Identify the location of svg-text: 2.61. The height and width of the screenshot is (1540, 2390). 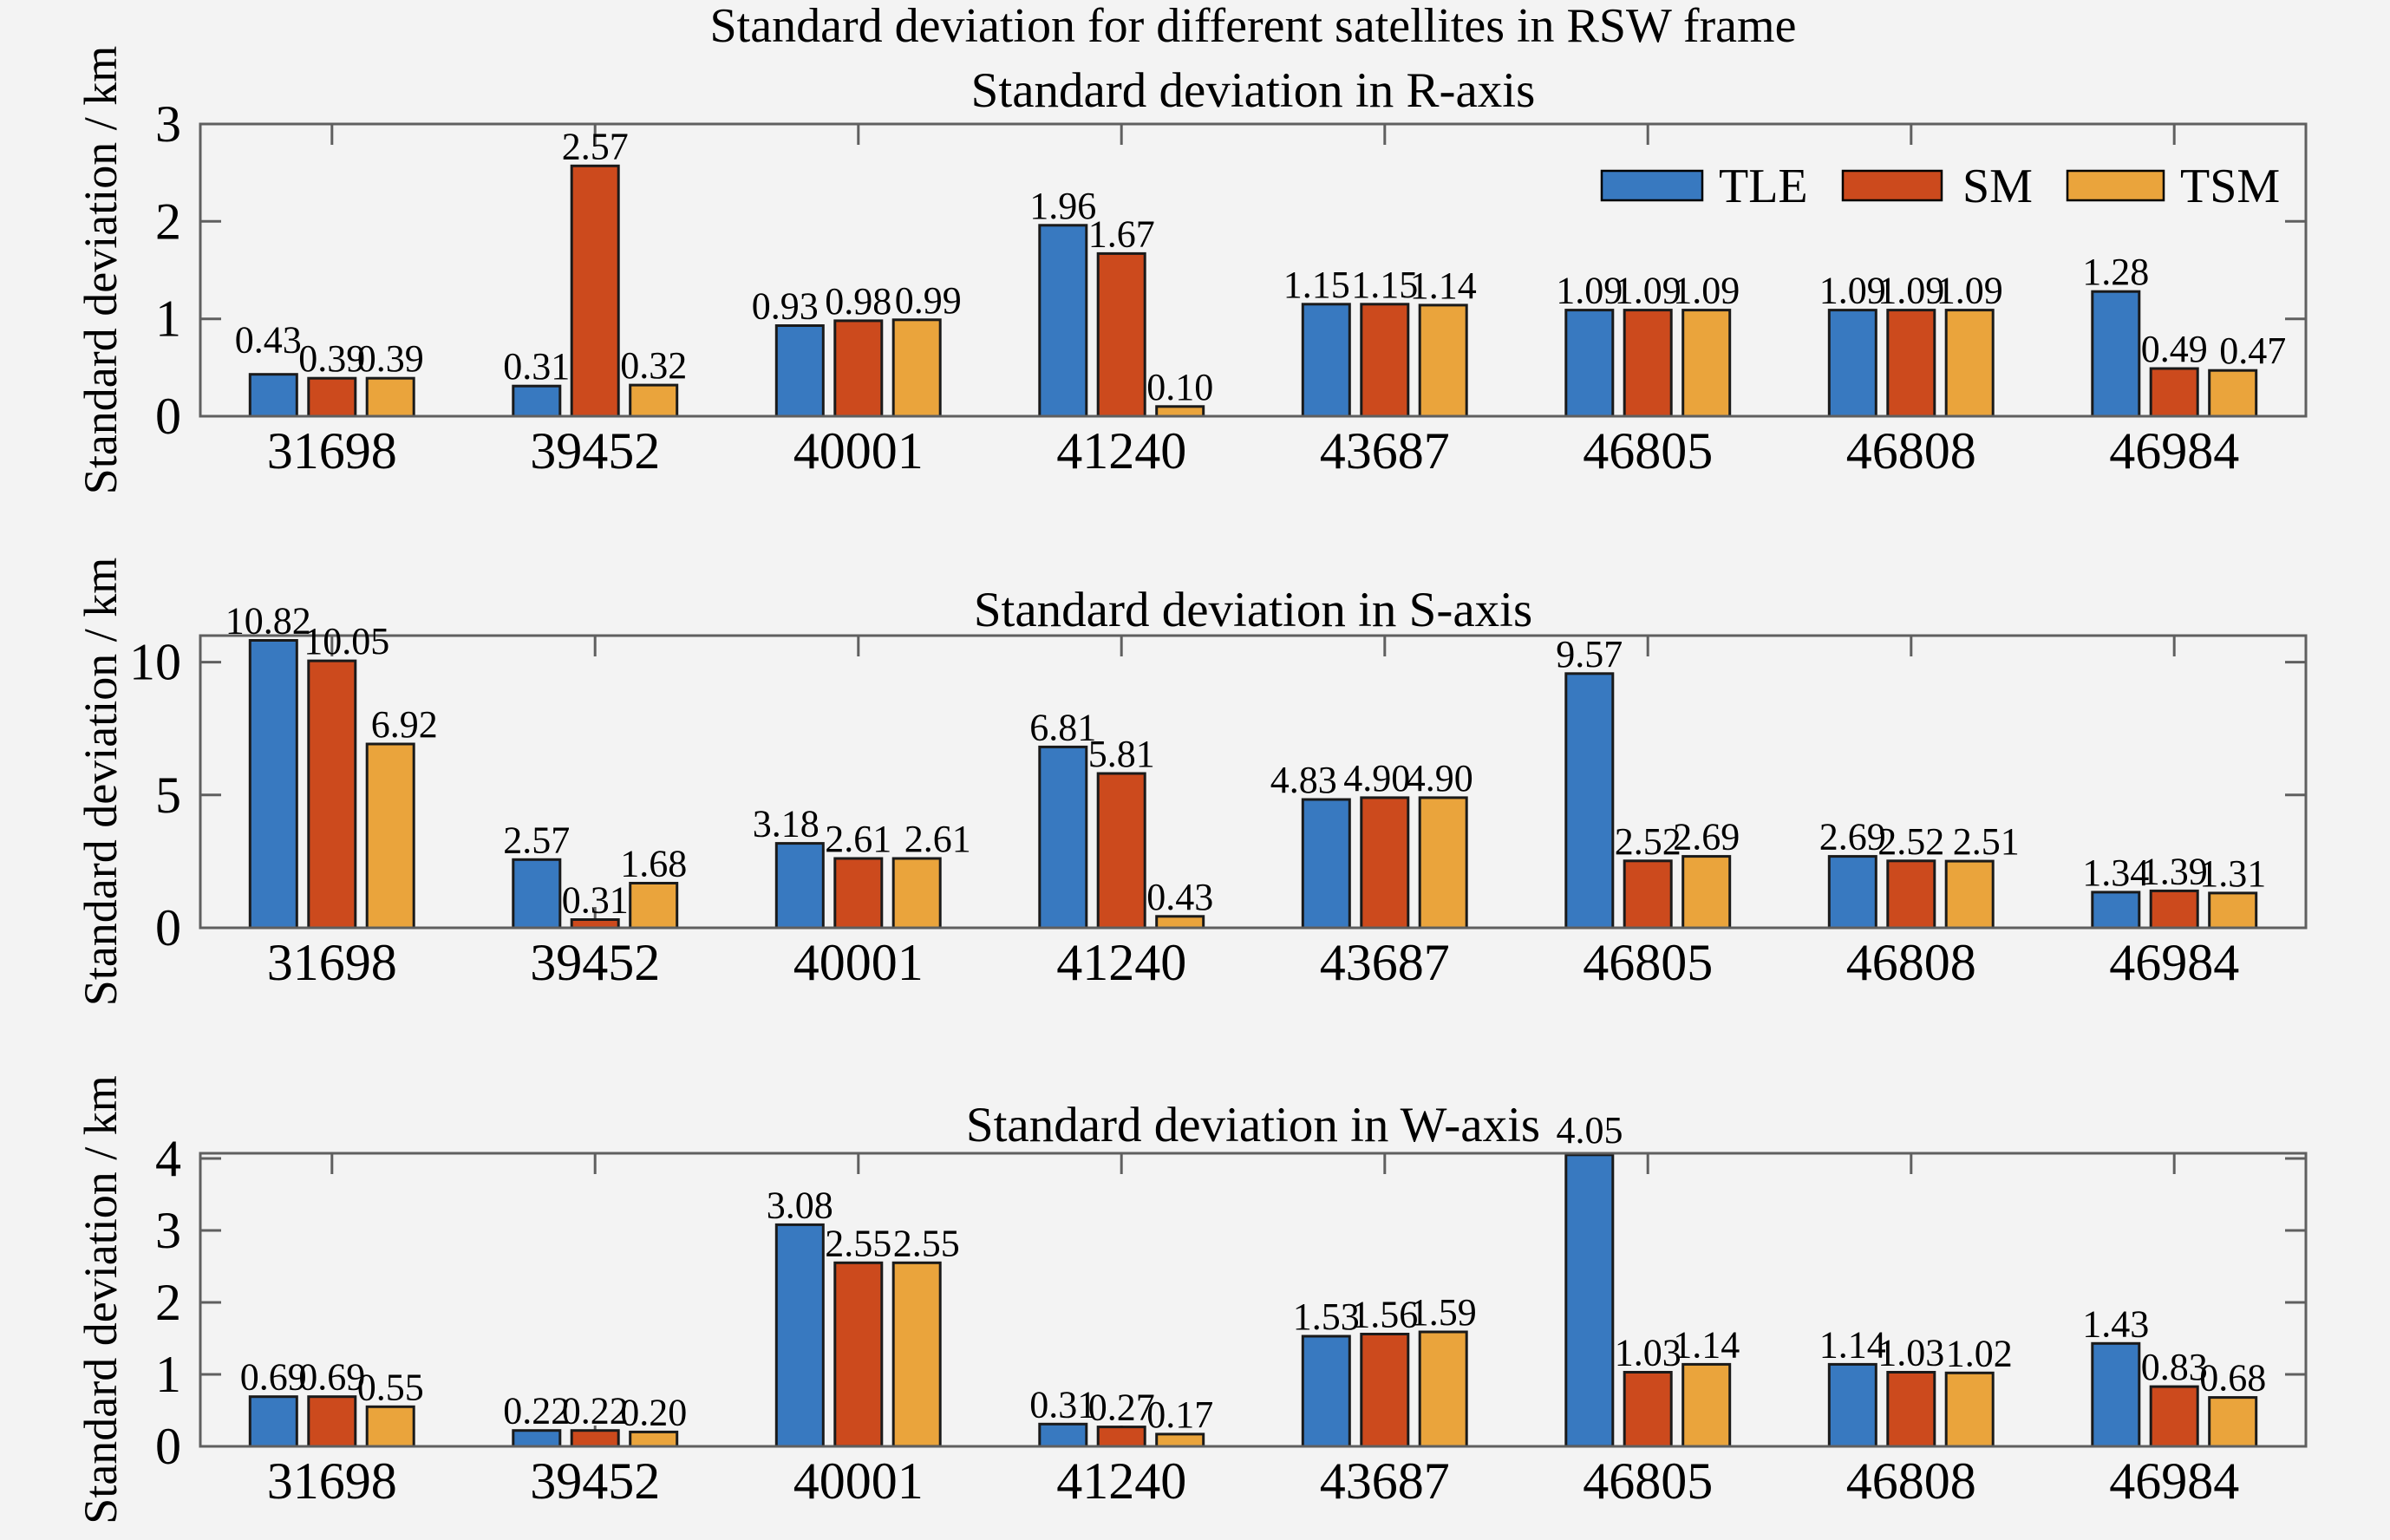
(938, 839).